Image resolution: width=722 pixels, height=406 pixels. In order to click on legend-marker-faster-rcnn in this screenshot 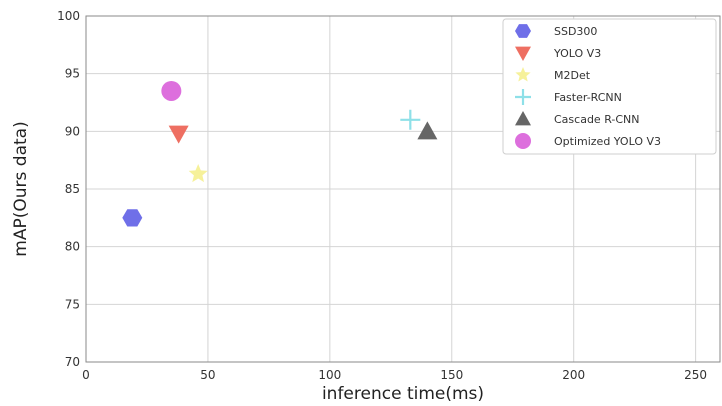, I will do `click(523, 97)`.